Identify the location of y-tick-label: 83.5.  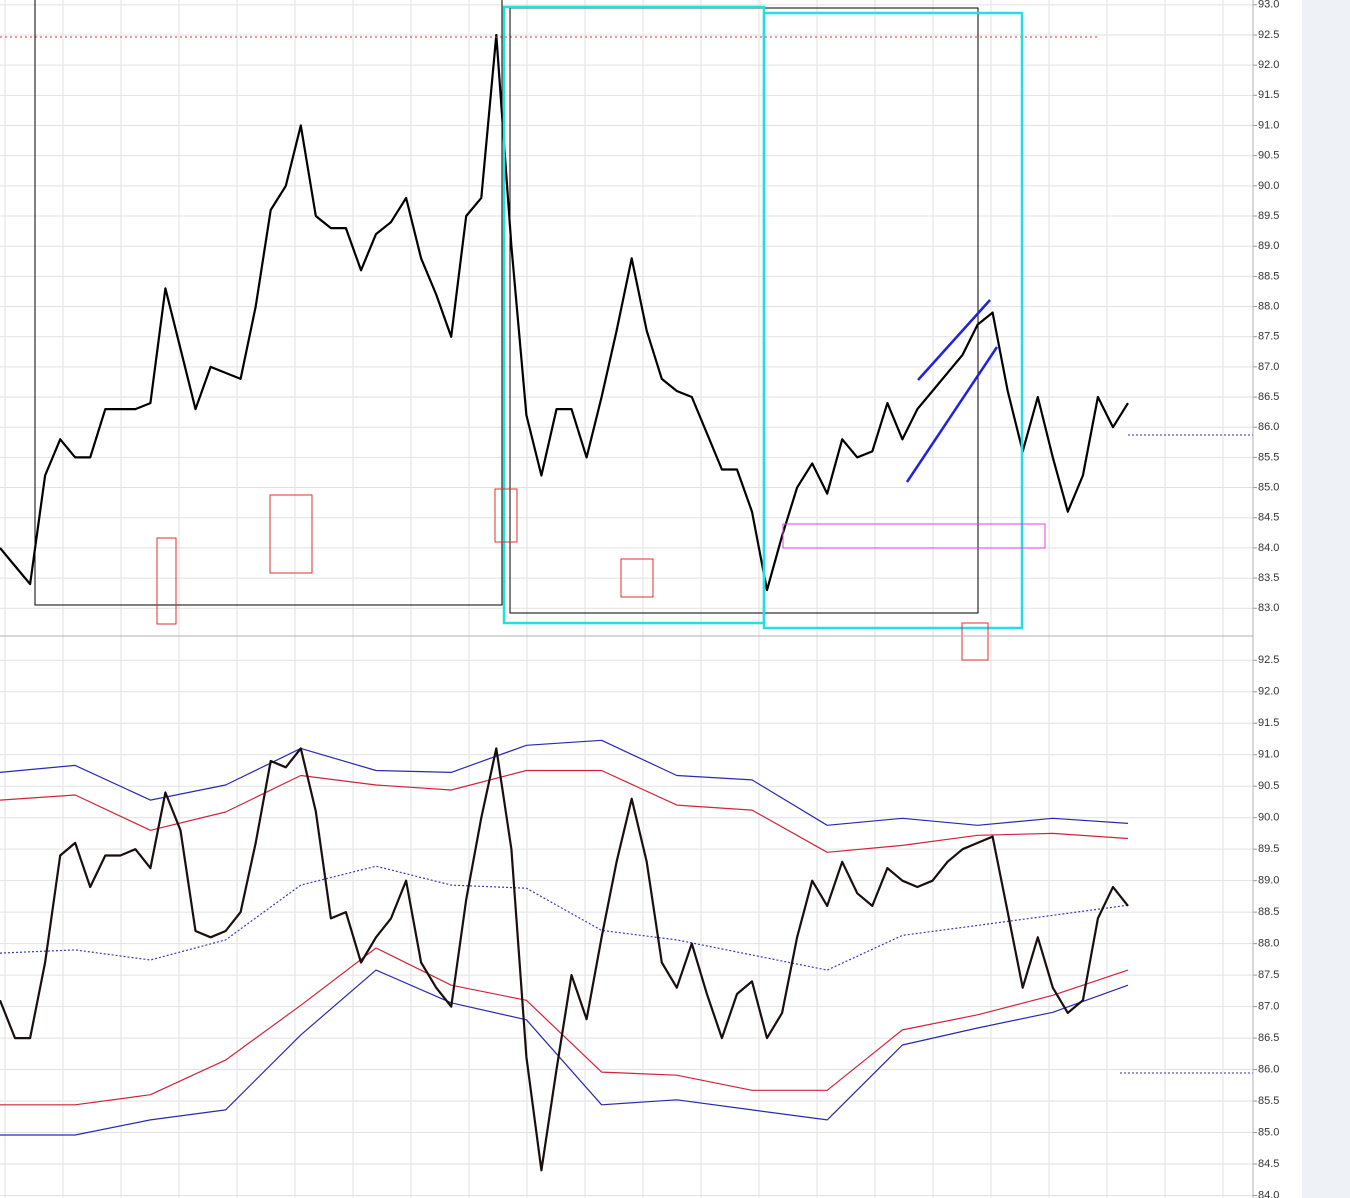
(1268, 578).